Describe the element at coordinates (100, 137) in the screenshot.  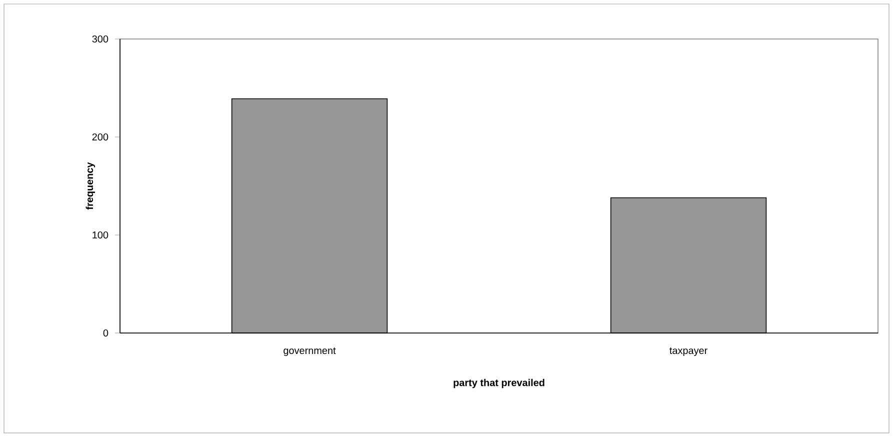
I see `y-tick-label: 200` at that location.